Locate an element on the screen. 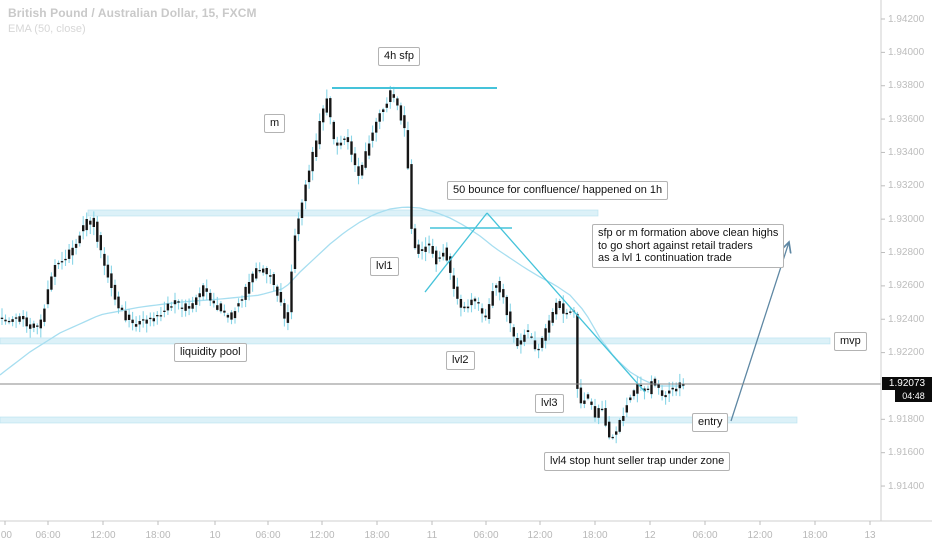  time-axis-label: :00 is located at coordinates (6, 535).